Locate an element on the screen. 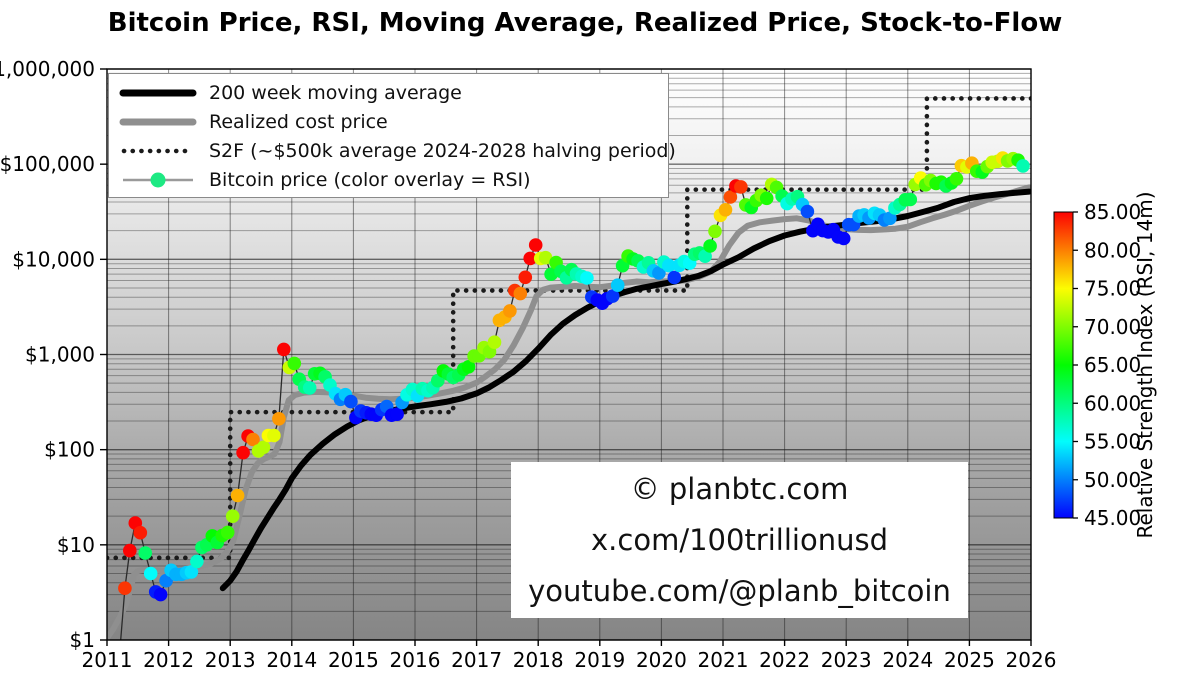  legend-item-realized-price: Realized cost price is located at coordinates (393, 121).